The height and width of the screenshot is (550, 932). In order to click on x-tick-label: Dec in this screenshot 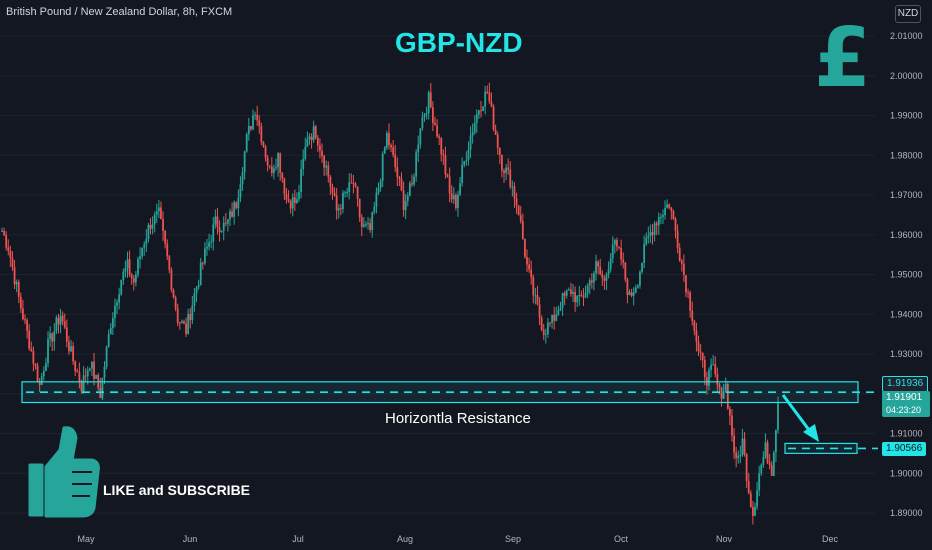, I will do `click(830, 539)`.